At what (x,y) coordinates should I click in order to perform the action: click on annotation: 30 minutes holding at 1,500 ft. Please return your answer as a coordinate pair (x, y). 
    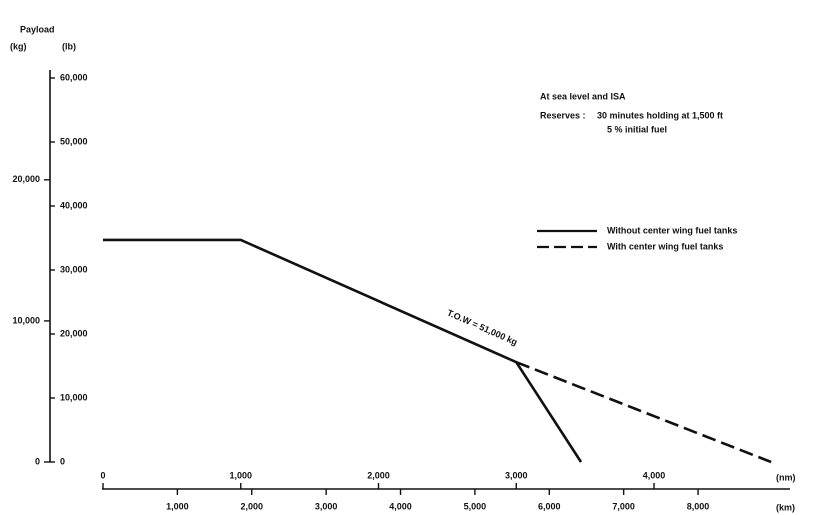
    Looking at the image, I should click on (660, 115).